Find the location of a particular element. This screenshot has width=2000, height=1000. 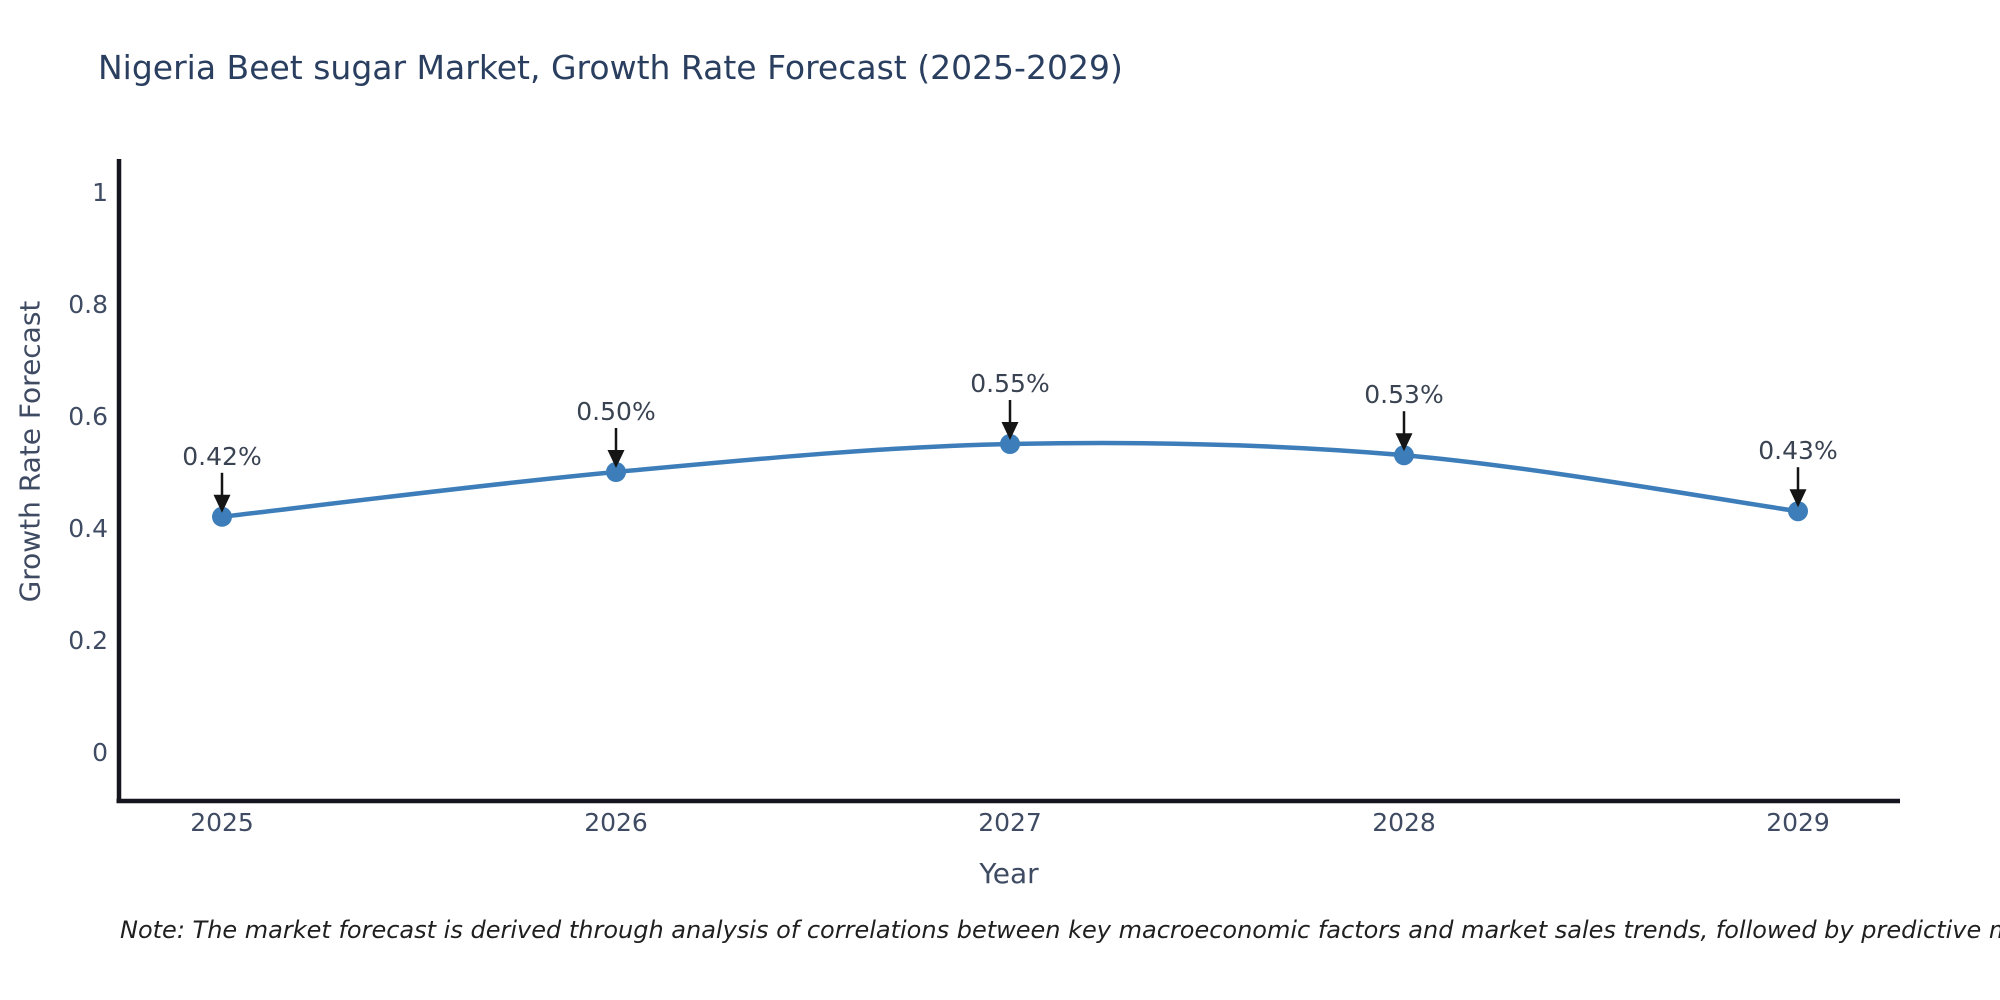

data-point-value-label: 0.55% is located at coordinates (1009, 383).